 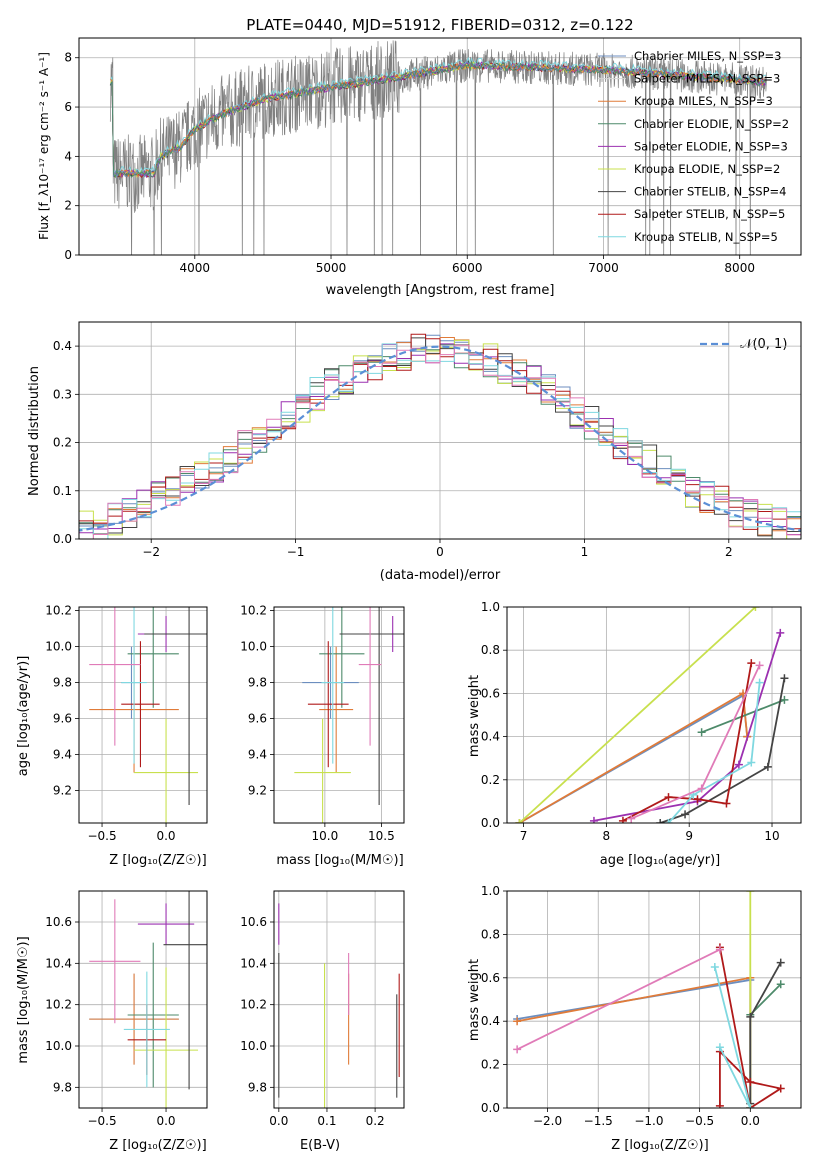 I want to click on mwz-axes: −2.0 −1.5 −1.0 −0.5 0.0 0.0 0.2 0.4 0.6 0.8 1.0, so click(x=641, y=1006).